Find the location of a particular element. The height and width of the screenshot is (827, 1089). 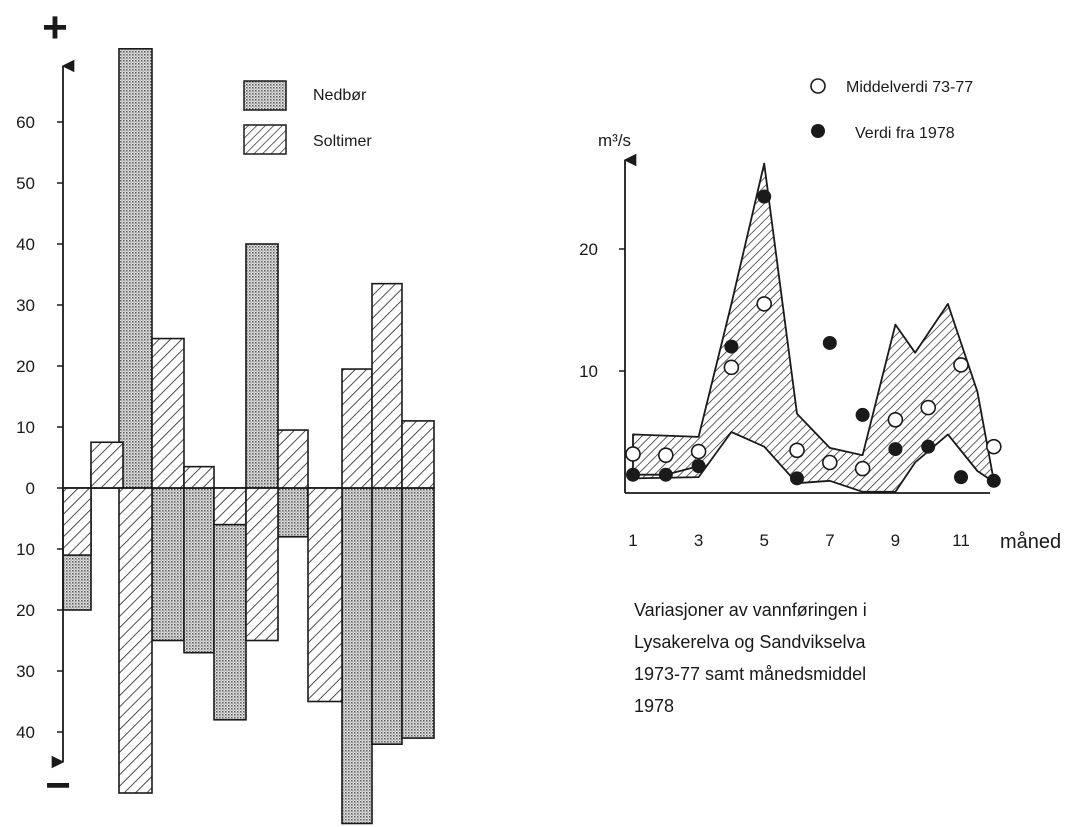

left-y-tick-label-4: 20 is located at coordinates (25, 366).